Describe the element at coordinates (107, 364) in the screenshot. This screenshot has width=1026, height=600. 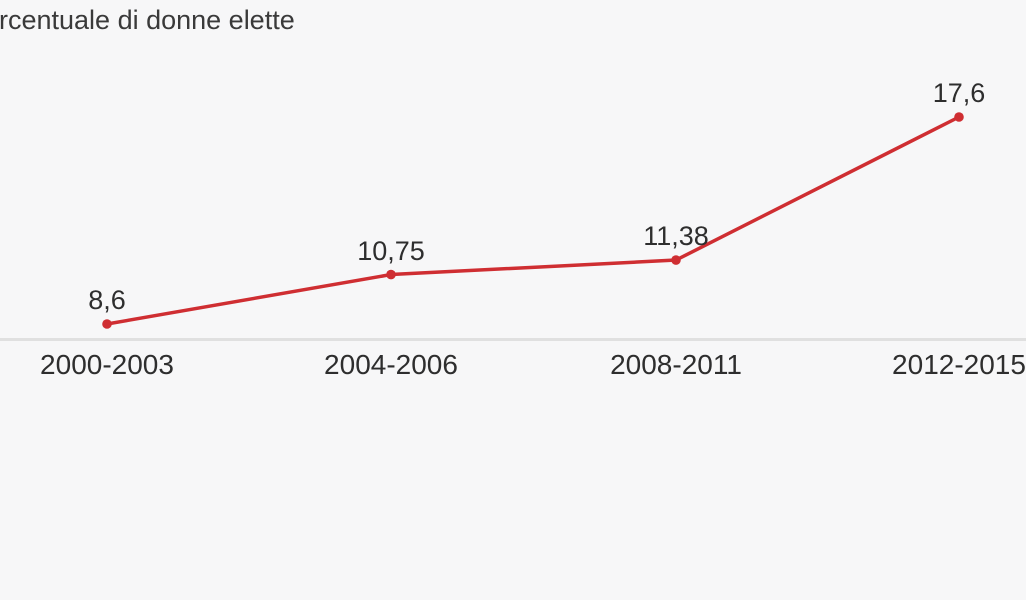
I see `x-axis-tick-label: 2000-2003` at that location.